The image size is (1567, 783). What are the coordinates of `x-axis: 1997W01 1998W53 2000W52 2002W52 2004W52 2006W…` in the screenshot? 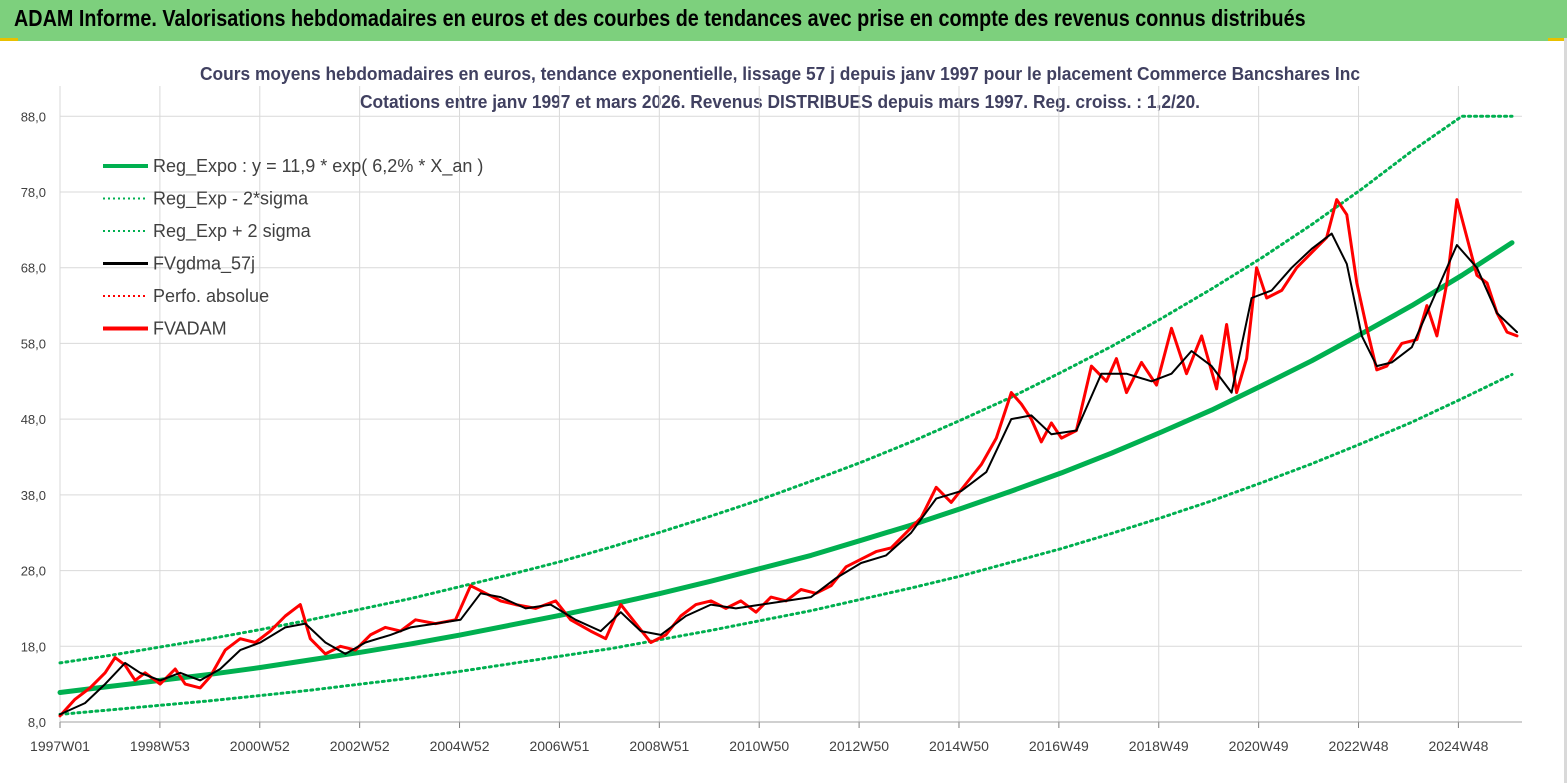 It's located at (776, 737).